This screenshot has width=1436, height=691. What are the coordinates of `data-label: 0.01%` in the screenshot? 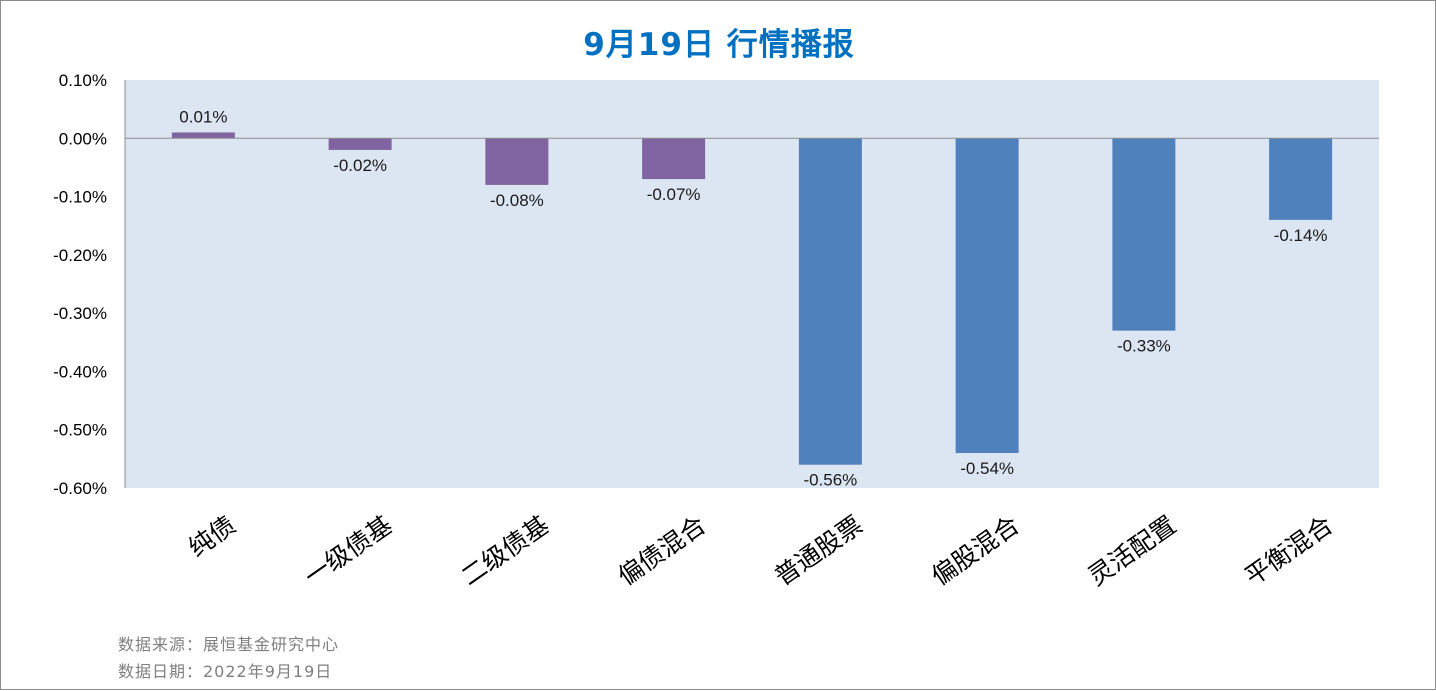 It's located at (203, 116).